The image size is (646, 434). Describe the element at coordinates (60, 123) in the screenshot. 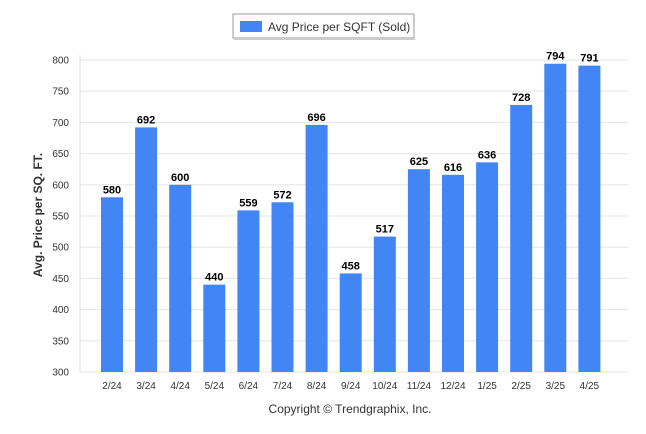

I see `y-tick-label: 700` at that location.